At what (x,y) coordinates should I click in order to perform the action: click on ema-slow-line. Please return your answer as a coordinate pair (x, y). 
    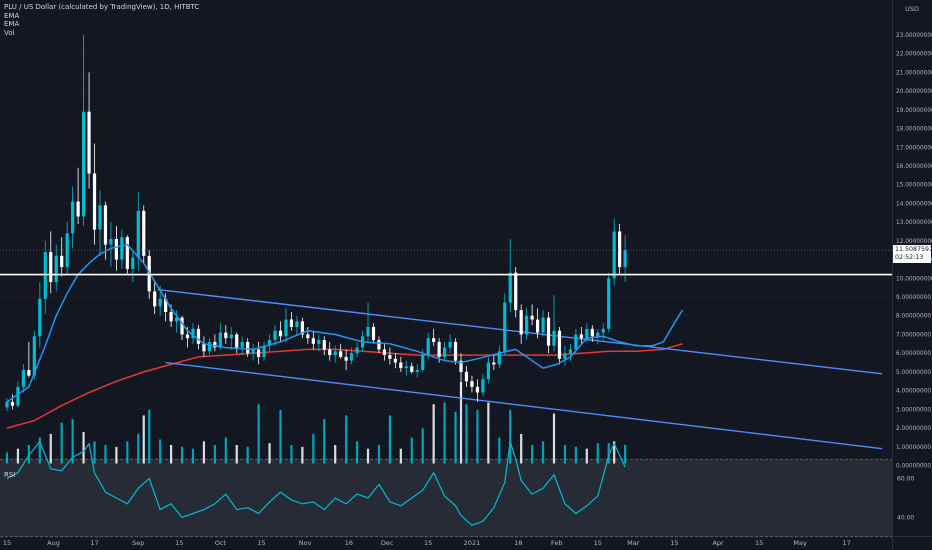
    Looking at the image, I should click on (344, 386).